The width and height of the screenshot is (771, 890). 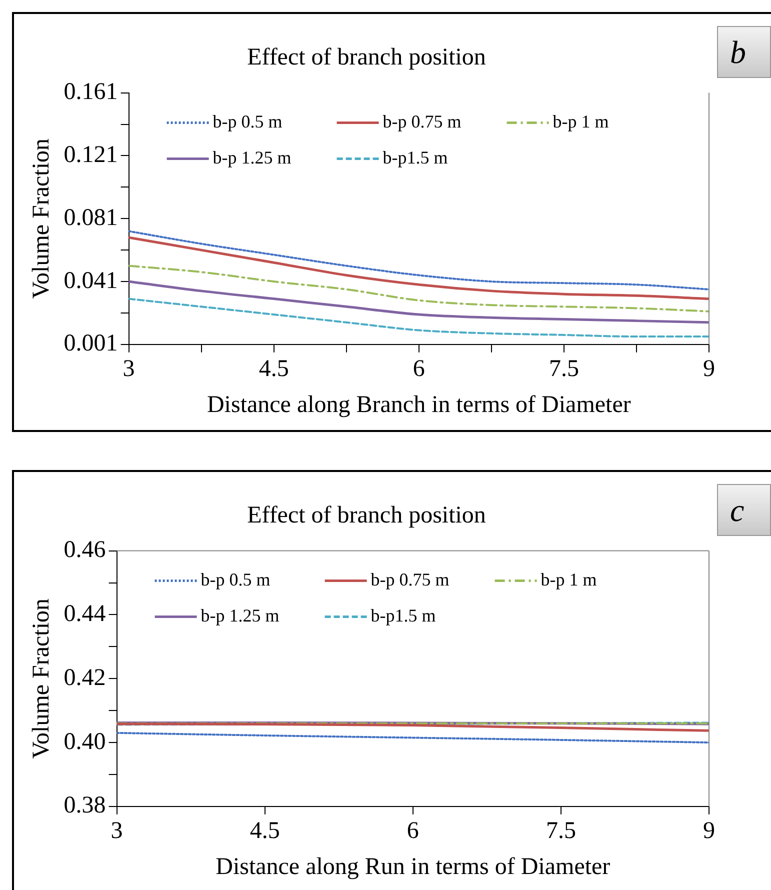 What do you see at coordinates (85, 805) in the screenshot?
I see `y-tick-label: 0.38` at bounding box center [85, 805].